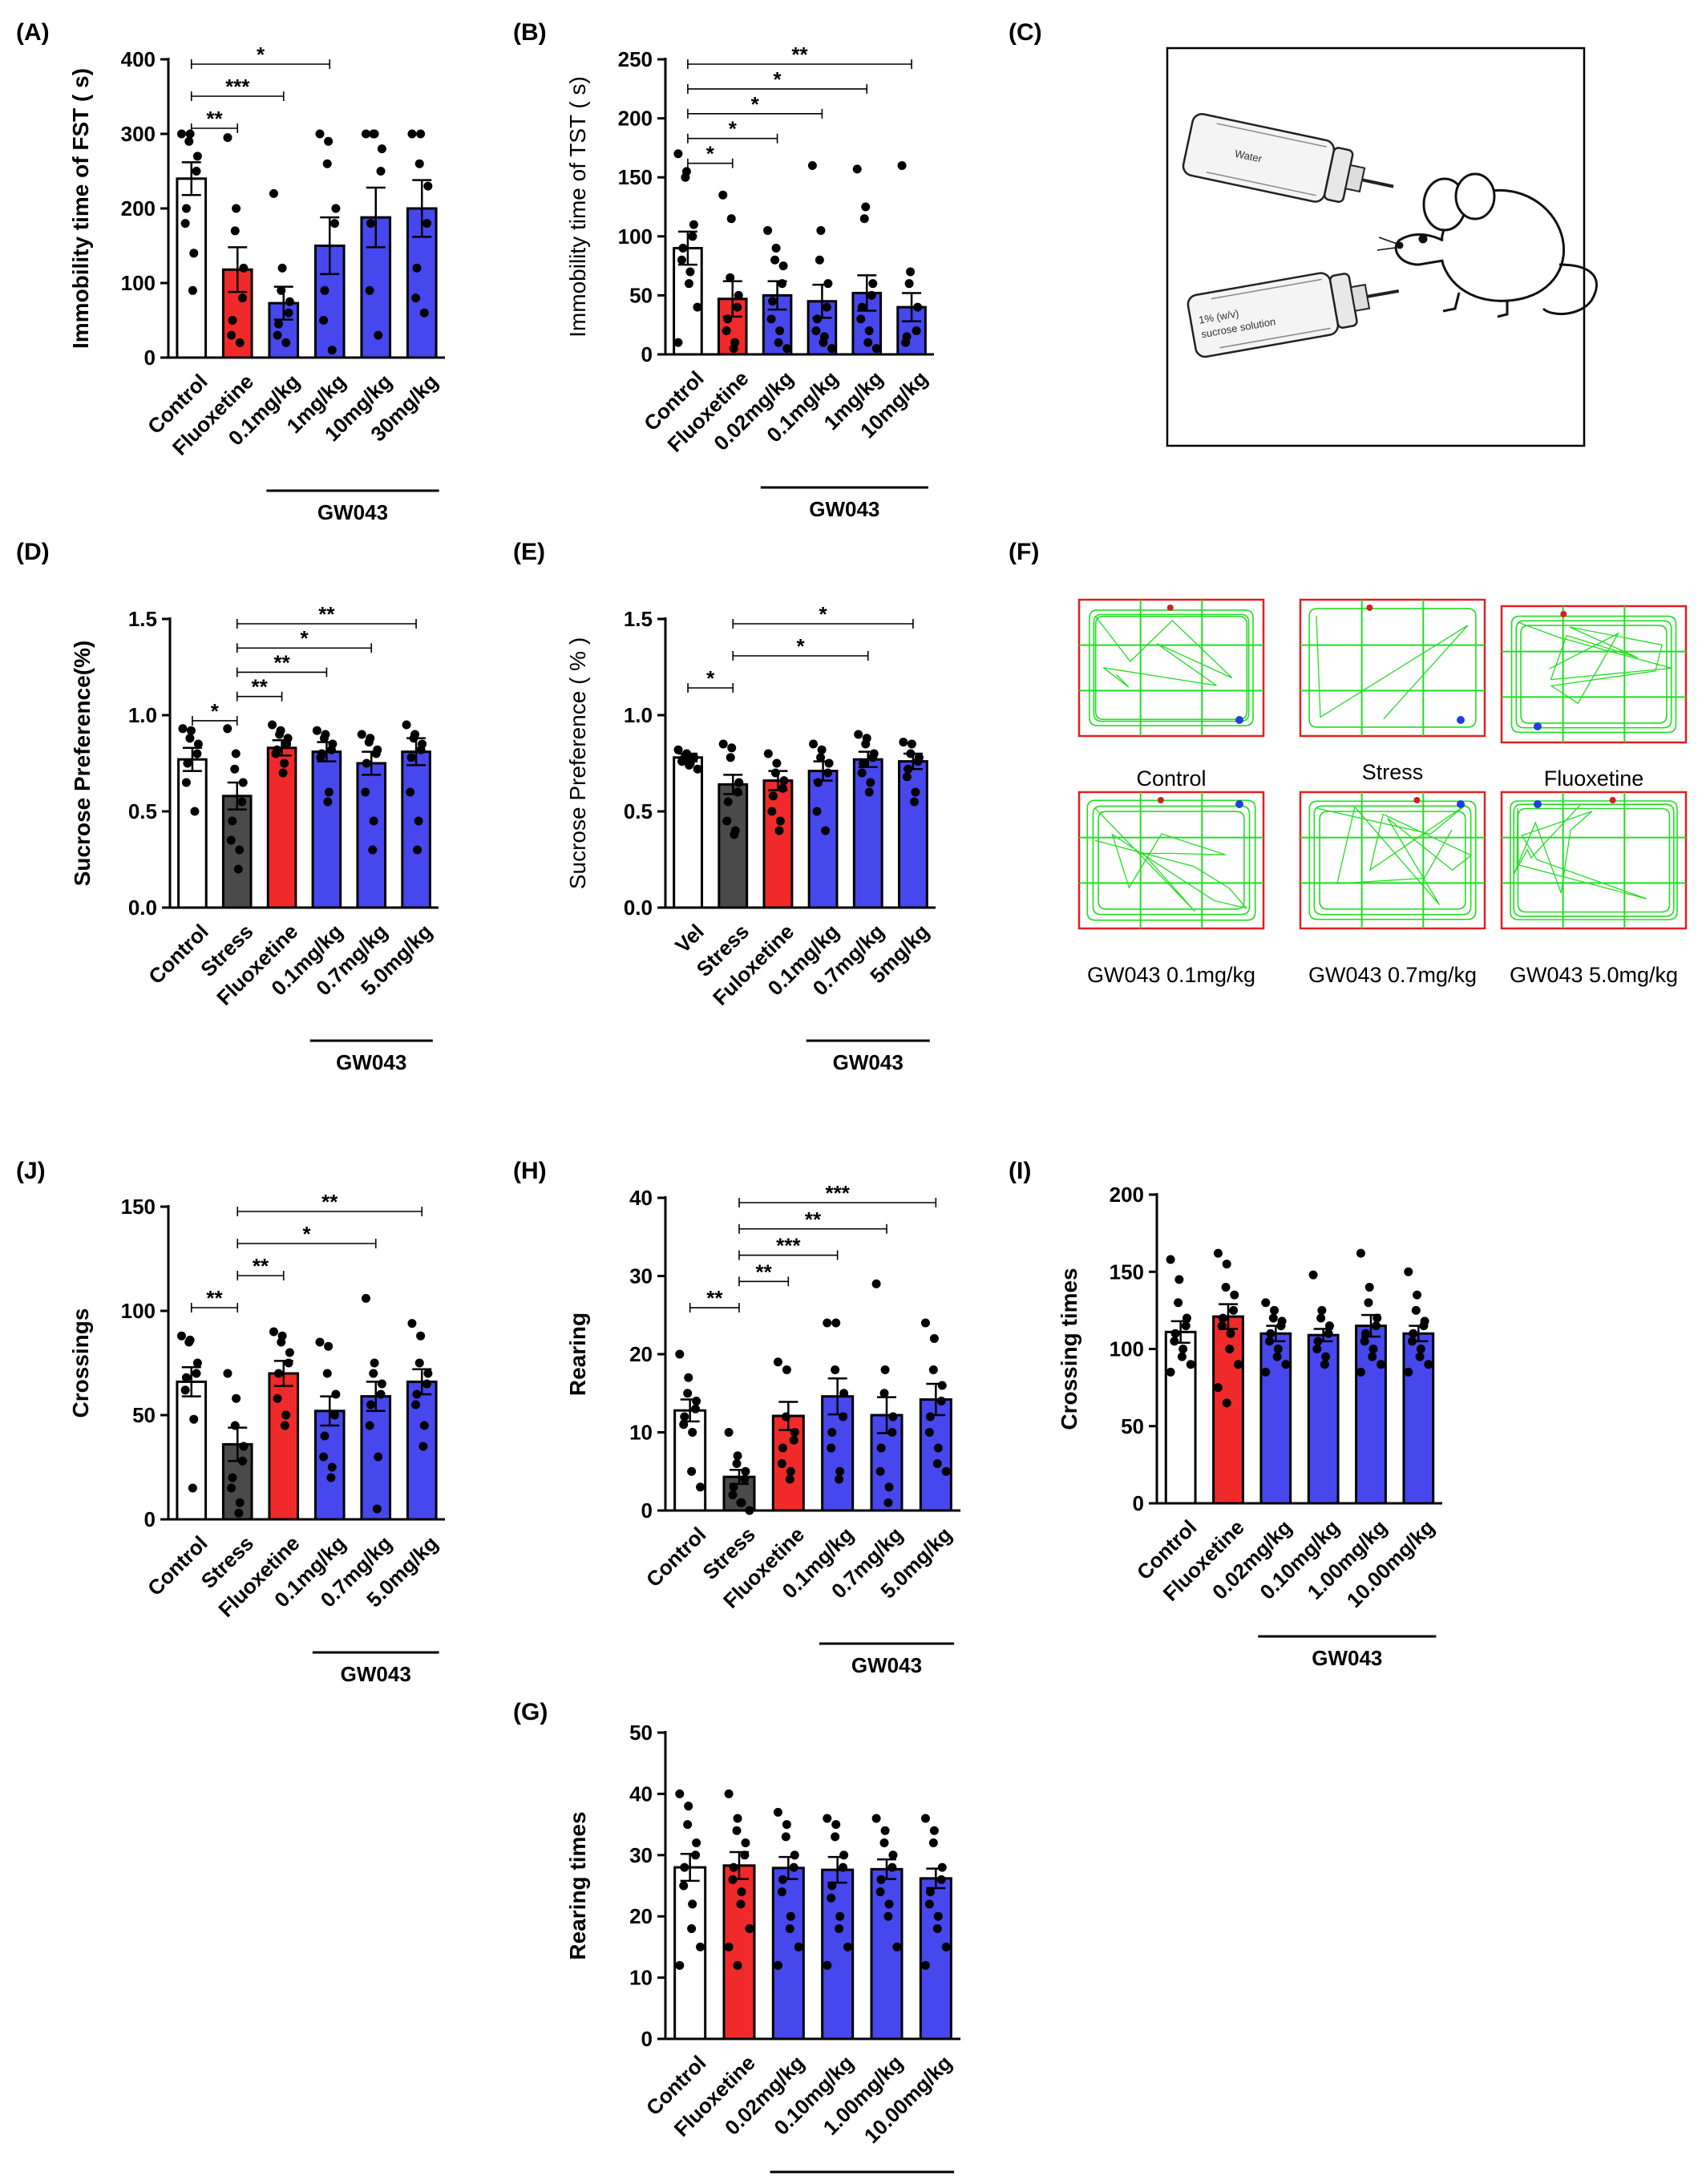 This screenshot has width=1706, height=2184. I want to click on y-tick-label: 50, so click(641, 1733).